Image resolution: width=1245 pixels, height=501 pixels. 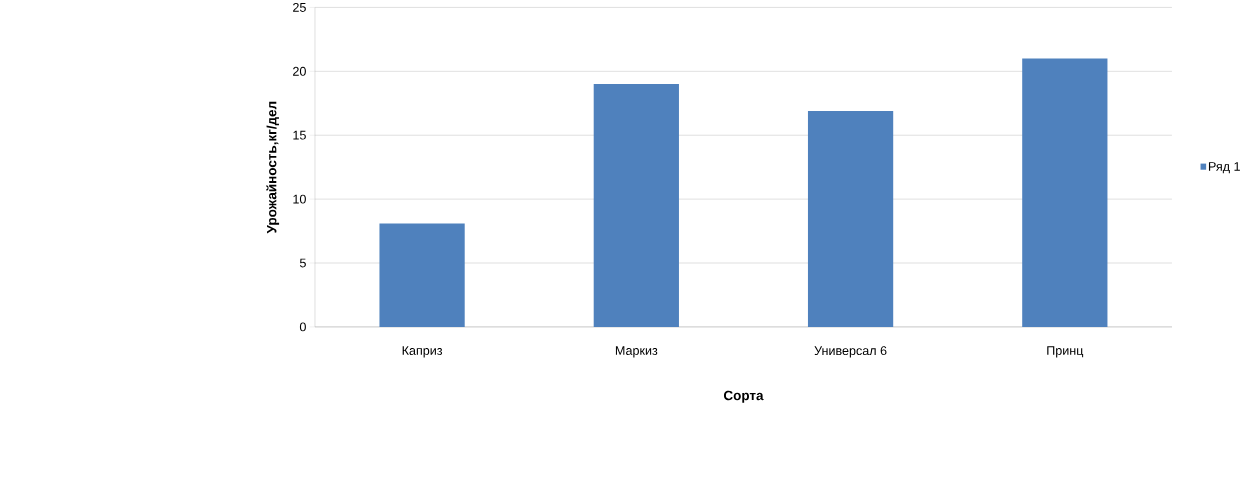 I want to click on y-tick-label: 10, so click(x=299, y=199).